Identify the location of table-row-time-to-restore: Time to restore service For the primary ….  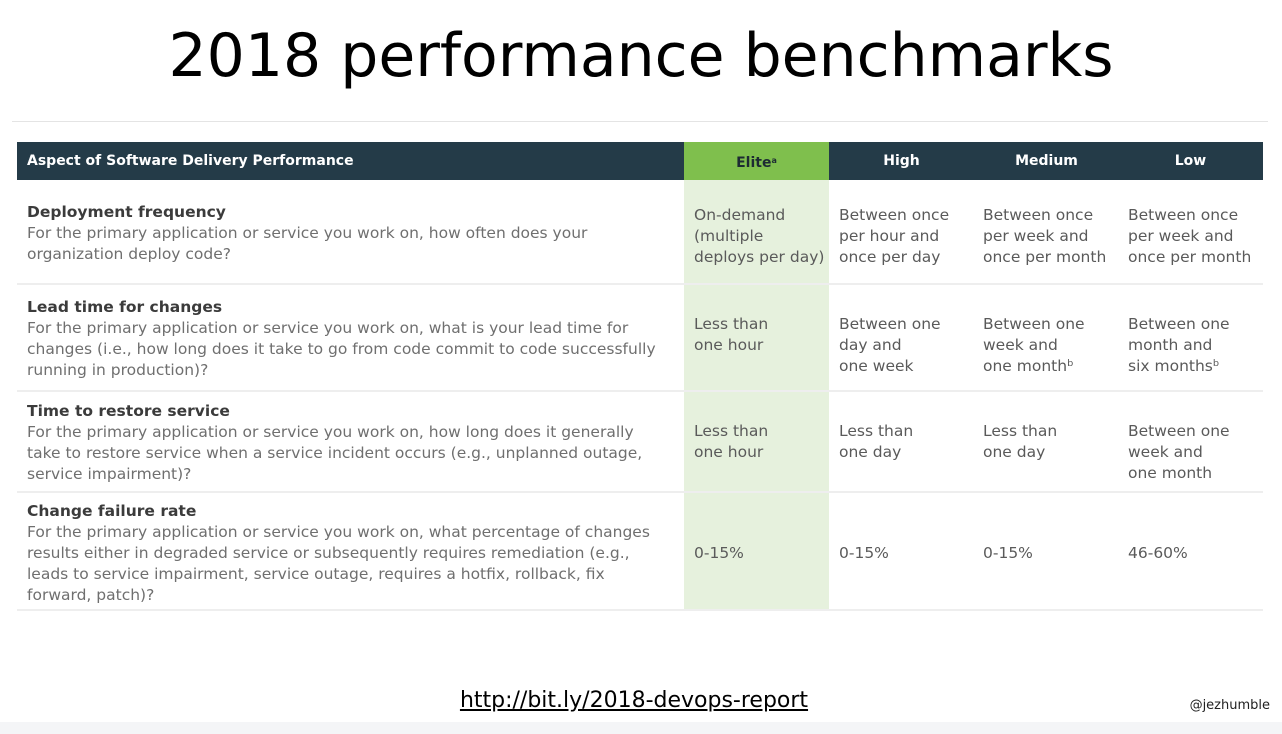
(640, 442).